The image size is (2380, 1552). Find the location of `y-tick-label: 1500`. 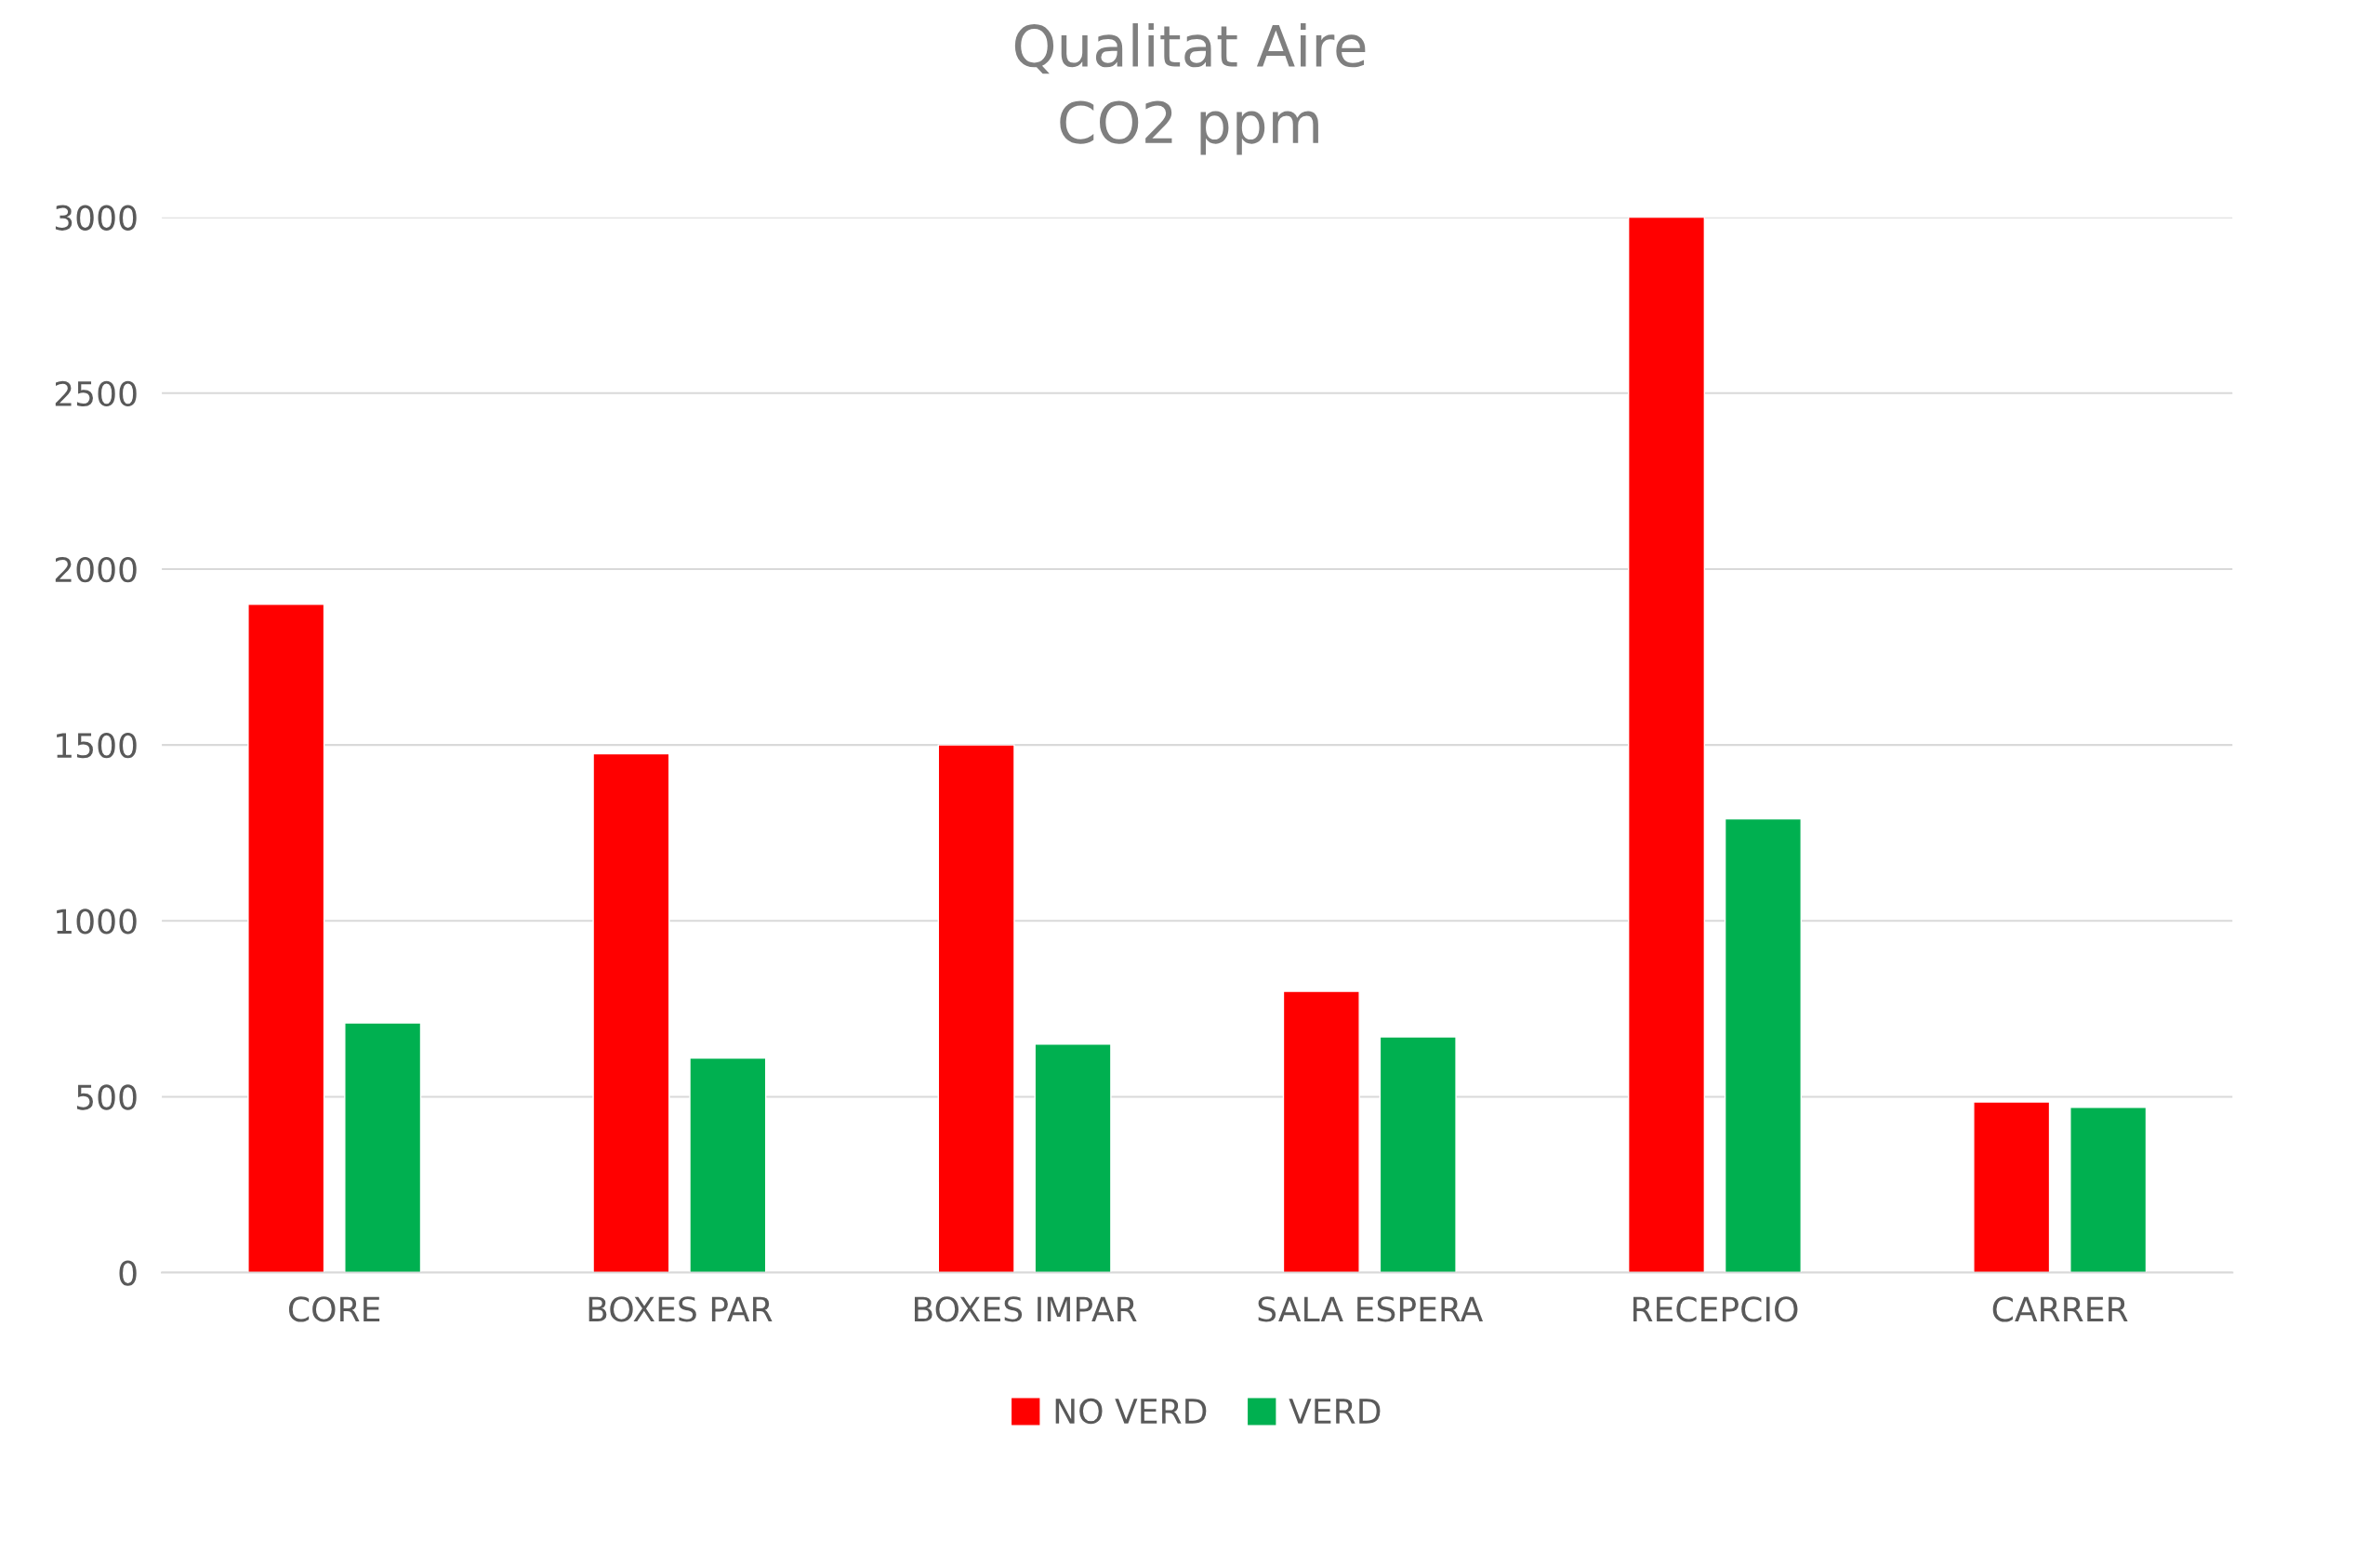

y-tick-label: 1500 is located at coordinates (97, 746).